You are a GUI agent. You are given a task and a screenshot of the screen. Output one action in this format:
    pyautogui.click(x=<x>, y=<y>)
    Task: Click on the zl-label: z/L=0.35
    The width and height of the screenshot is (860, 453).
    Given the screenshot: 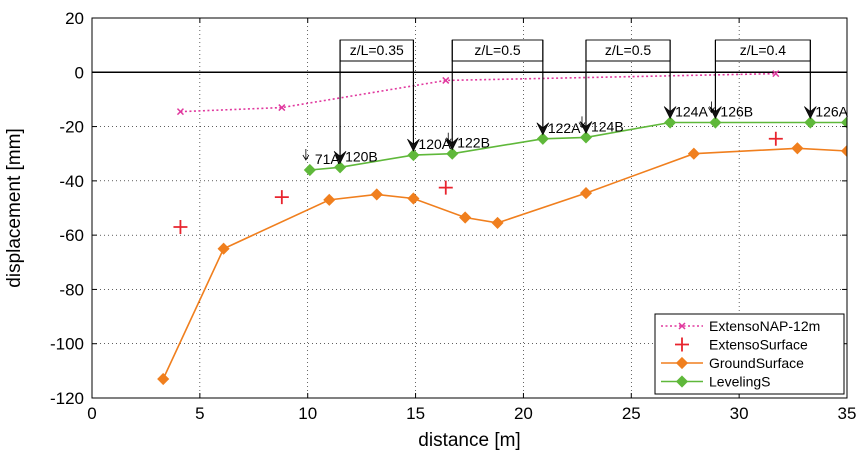 What is the action you would take?
    pyautogui.click(x=377, y=50)
    